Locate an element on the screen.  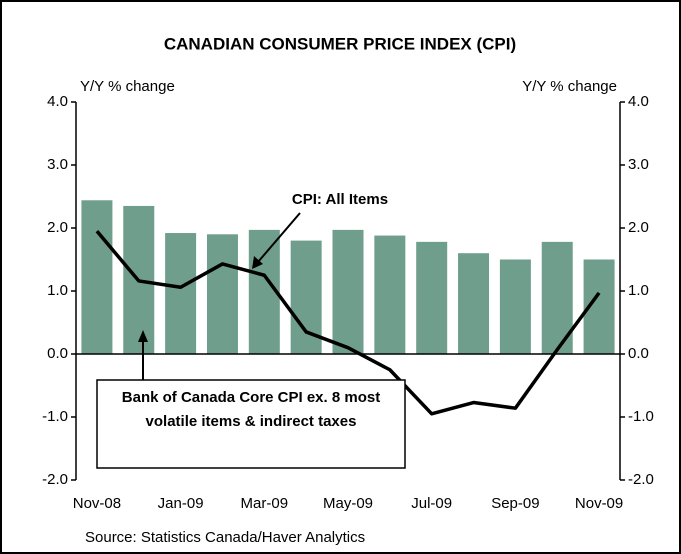
y-tick-label: 1.0 is located at coordinates (57, 290).